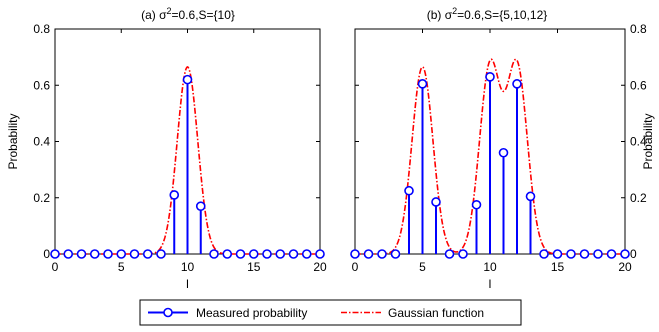  What do you see at coordinates (187, 284) in the screenshot?
I see `panel-a-xlabel: l` at bounding box center [187, 284].